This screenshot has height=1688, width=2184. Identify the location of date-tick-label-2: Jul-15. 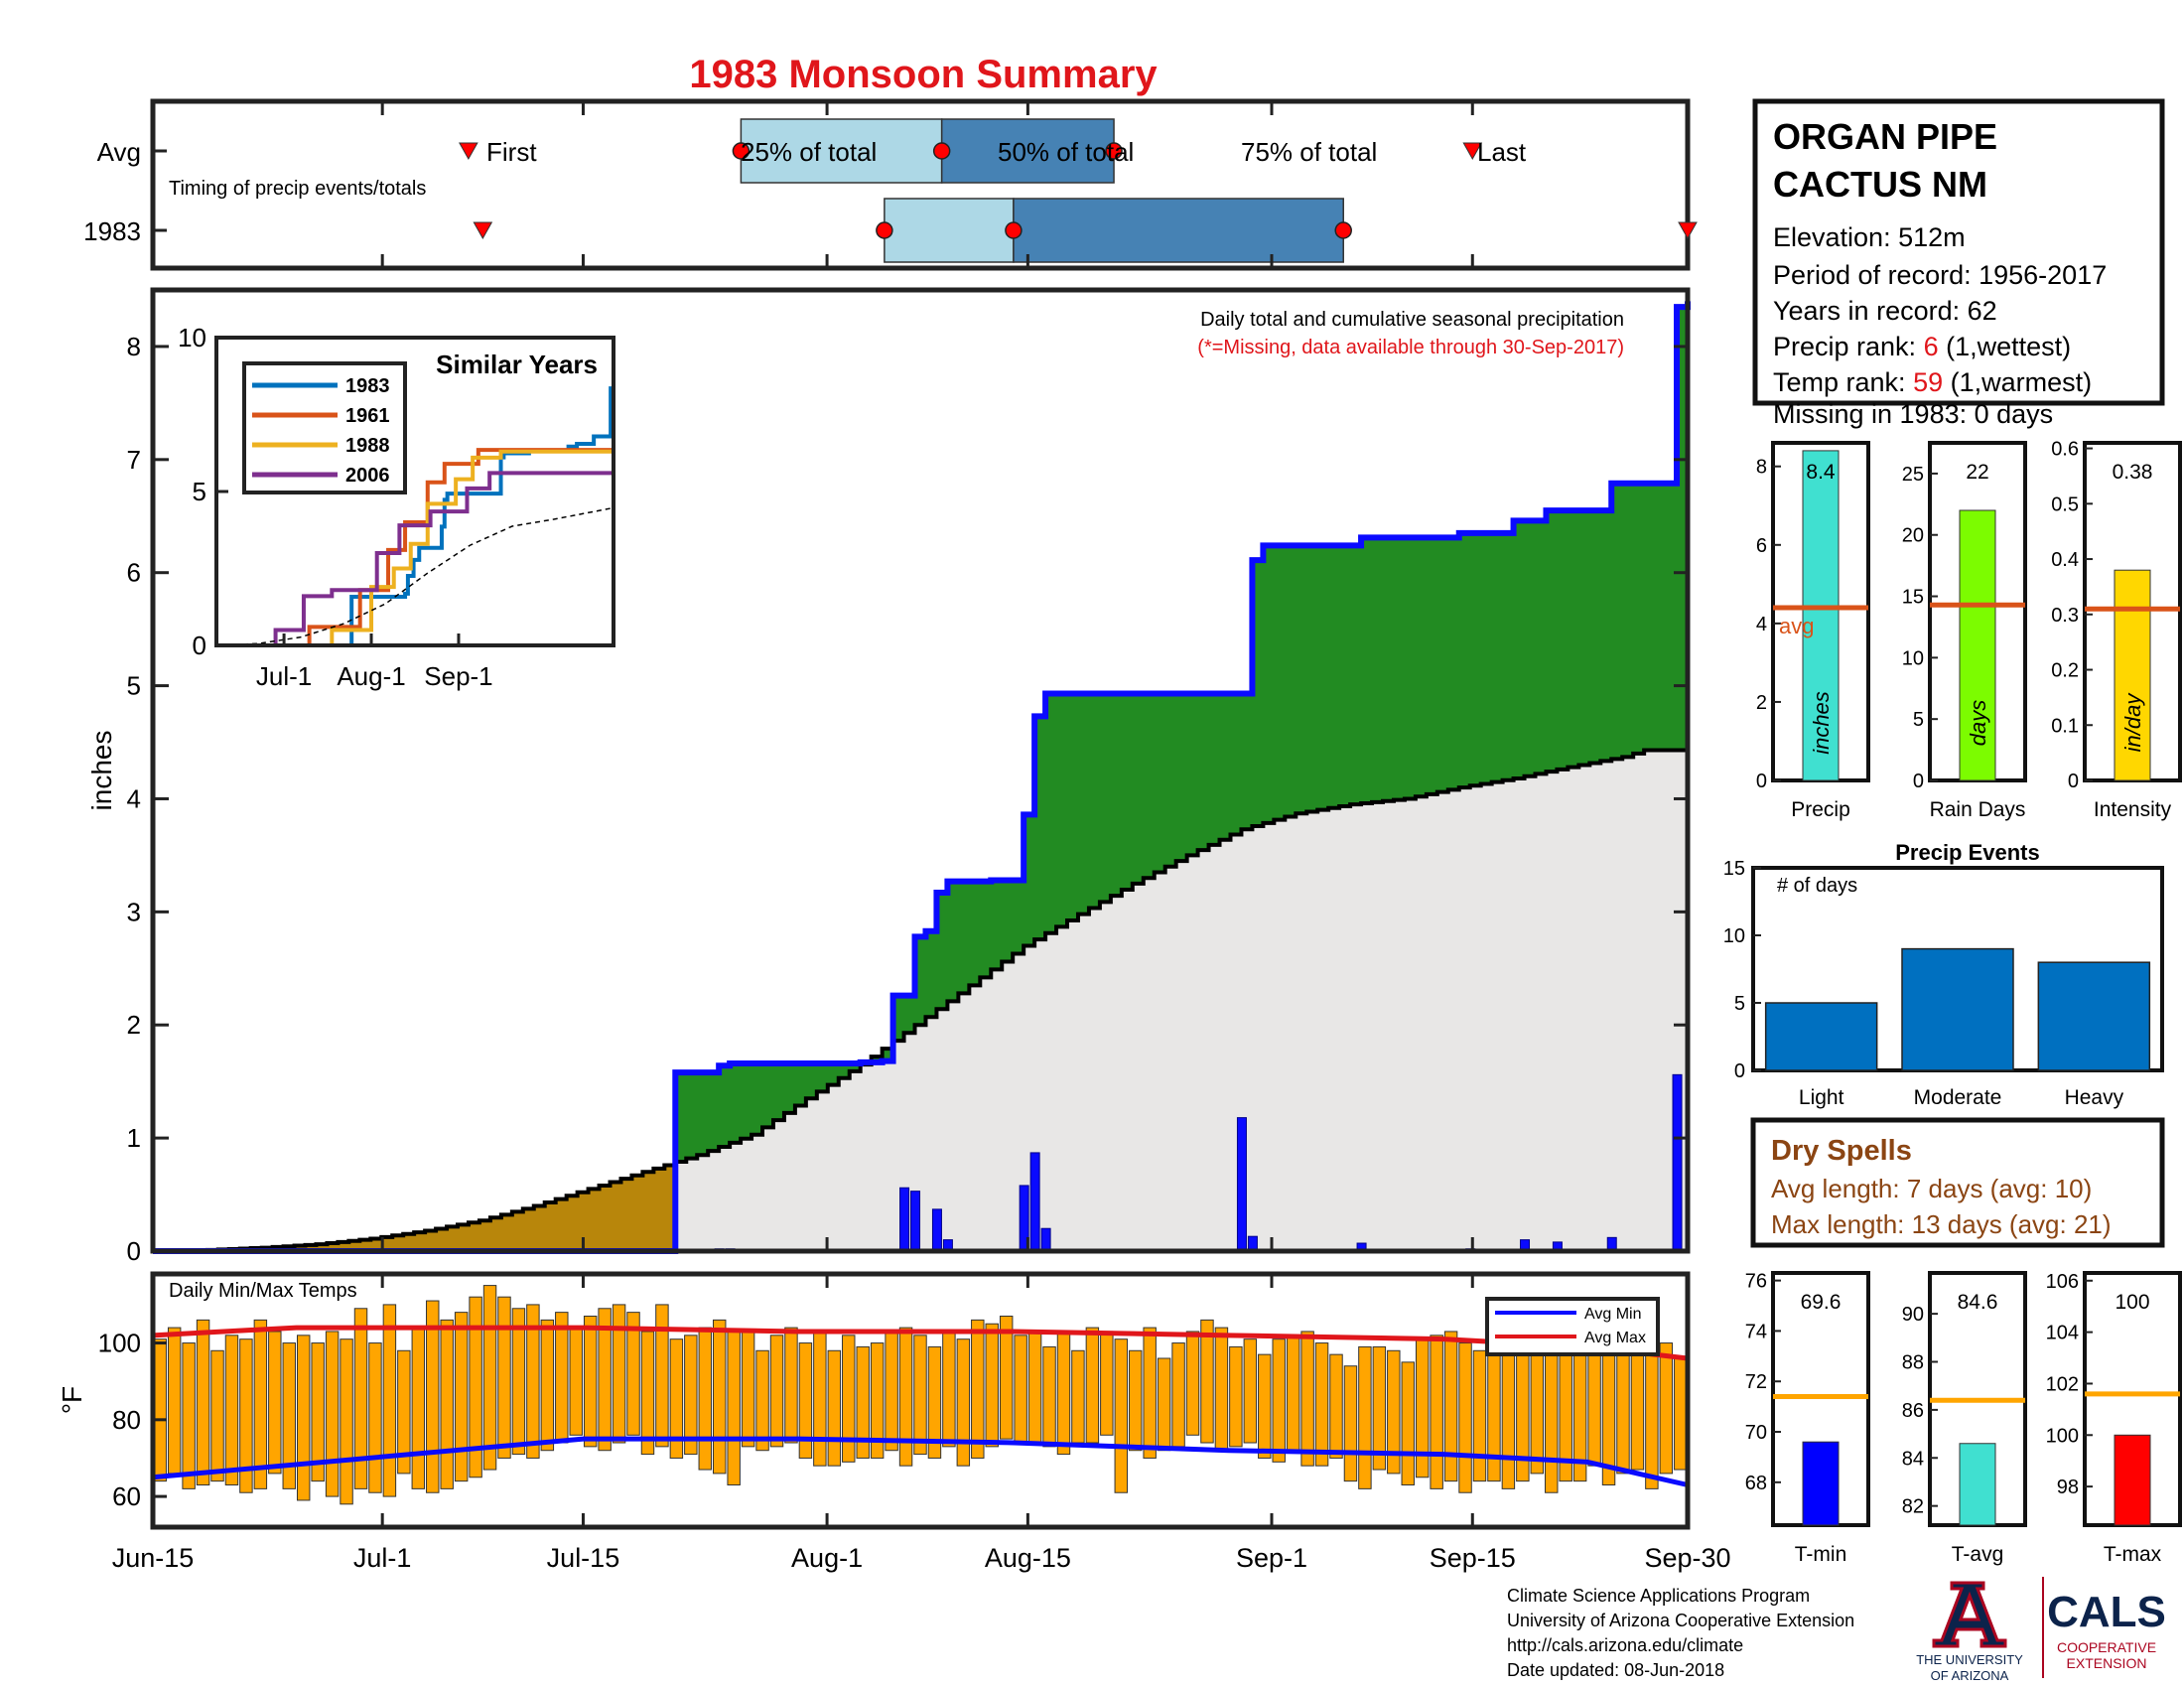
(583, 1558).